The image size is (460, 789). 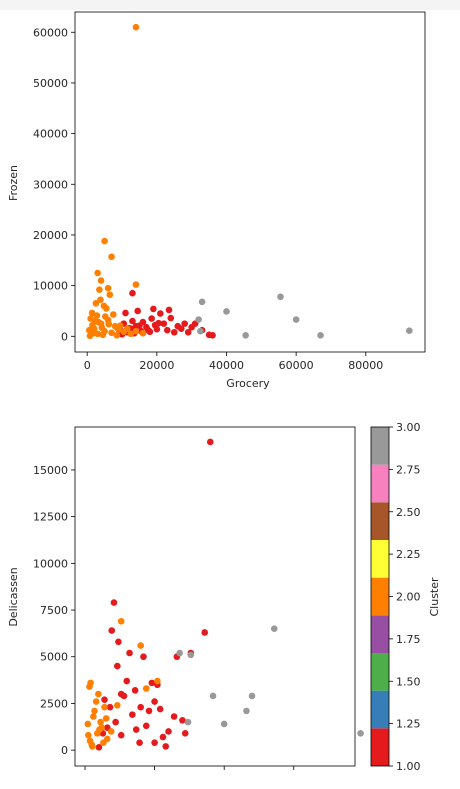 What do you see at coordinates (408, 597) in the screenshot?
I see `colorbar-tick-label: 2.00` at bounding box center [408, 597].